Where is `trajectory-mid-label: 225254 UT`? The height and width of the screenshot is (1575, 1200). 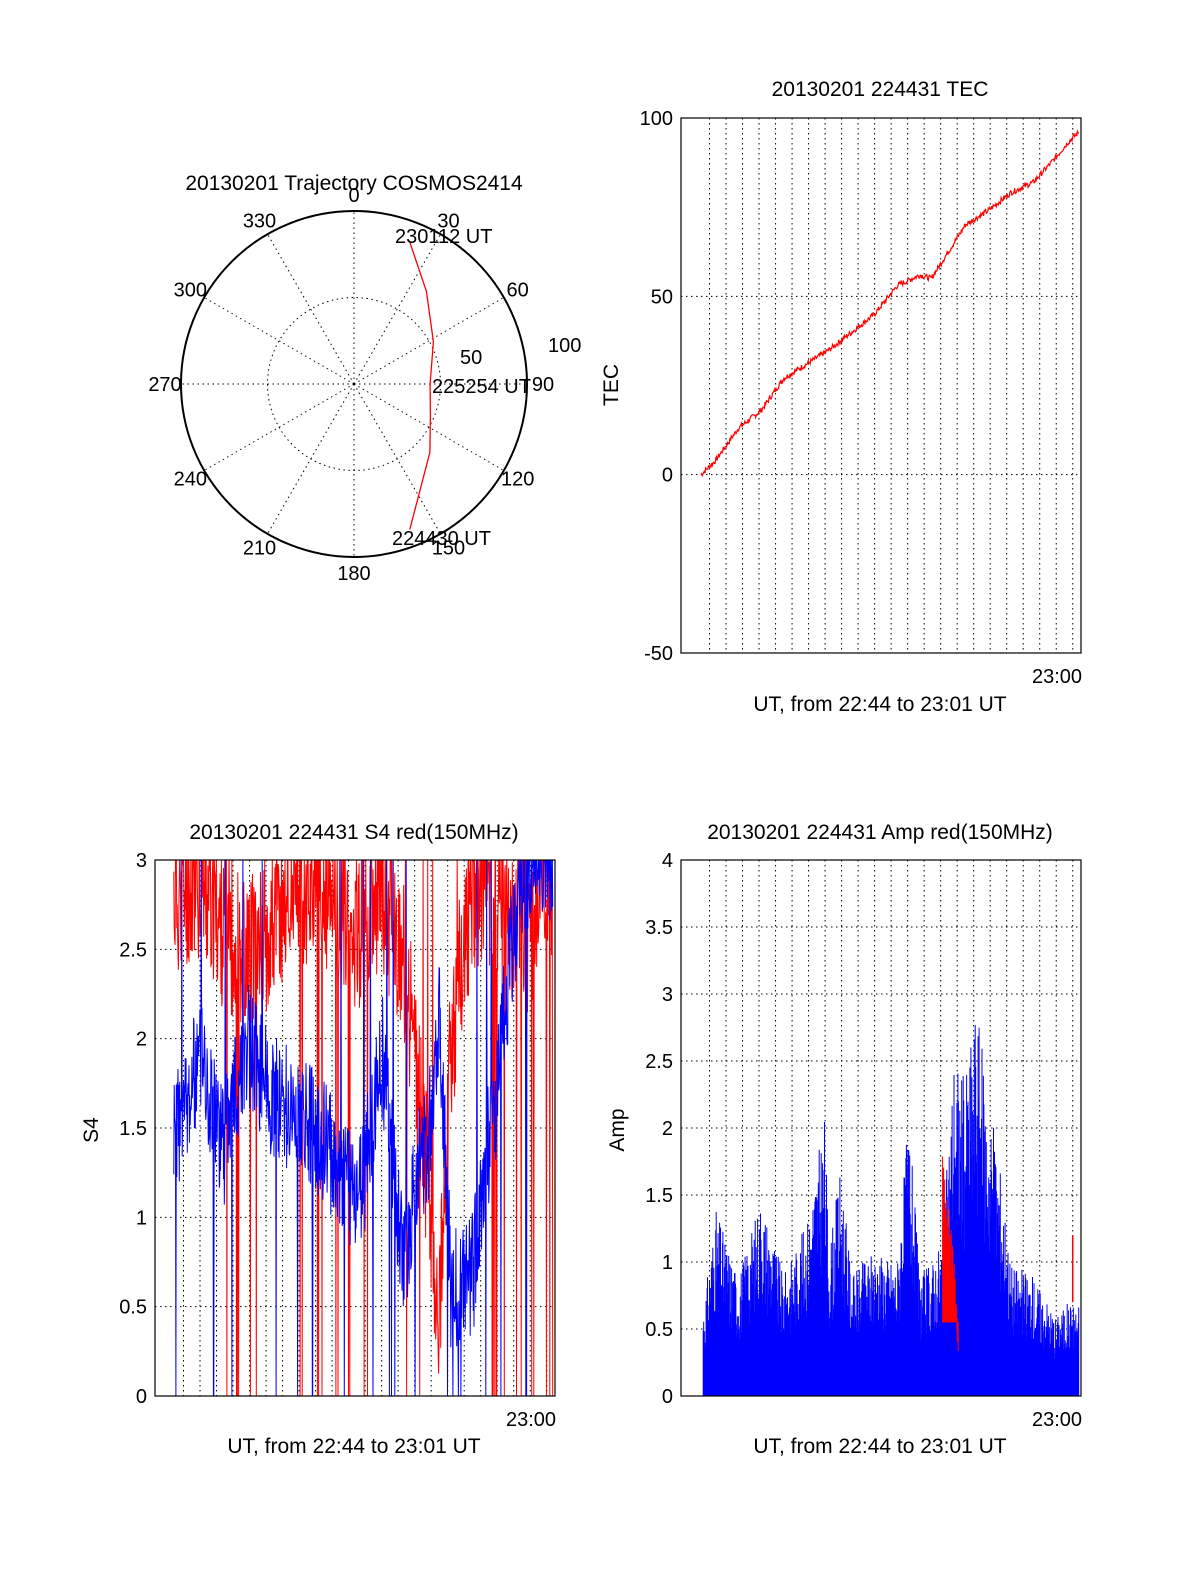
trajectory-mid-label: 225254 UT is located at coordinates (481, 387).